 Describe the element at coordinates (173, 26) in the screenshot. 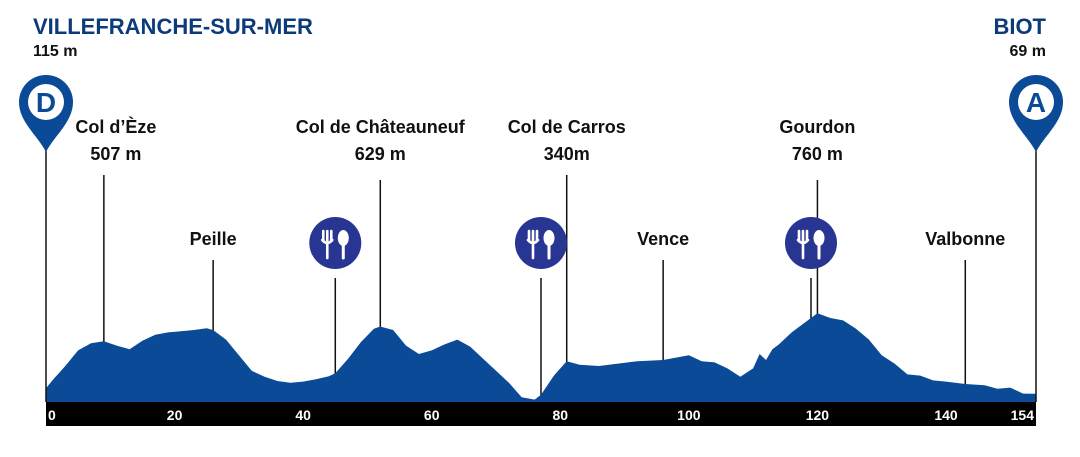

I see `start-town-name: VILLEFRANCHE-SUR-MER` at that location.